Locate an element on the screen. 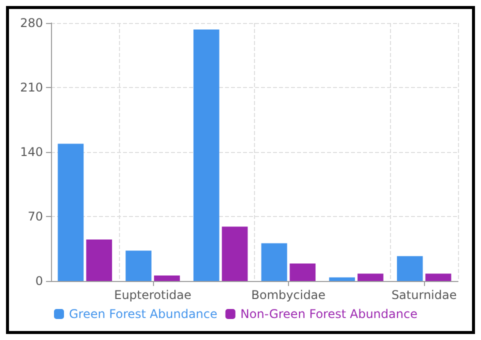  y-tick-label: 0 is located at coordinates (39, 281).